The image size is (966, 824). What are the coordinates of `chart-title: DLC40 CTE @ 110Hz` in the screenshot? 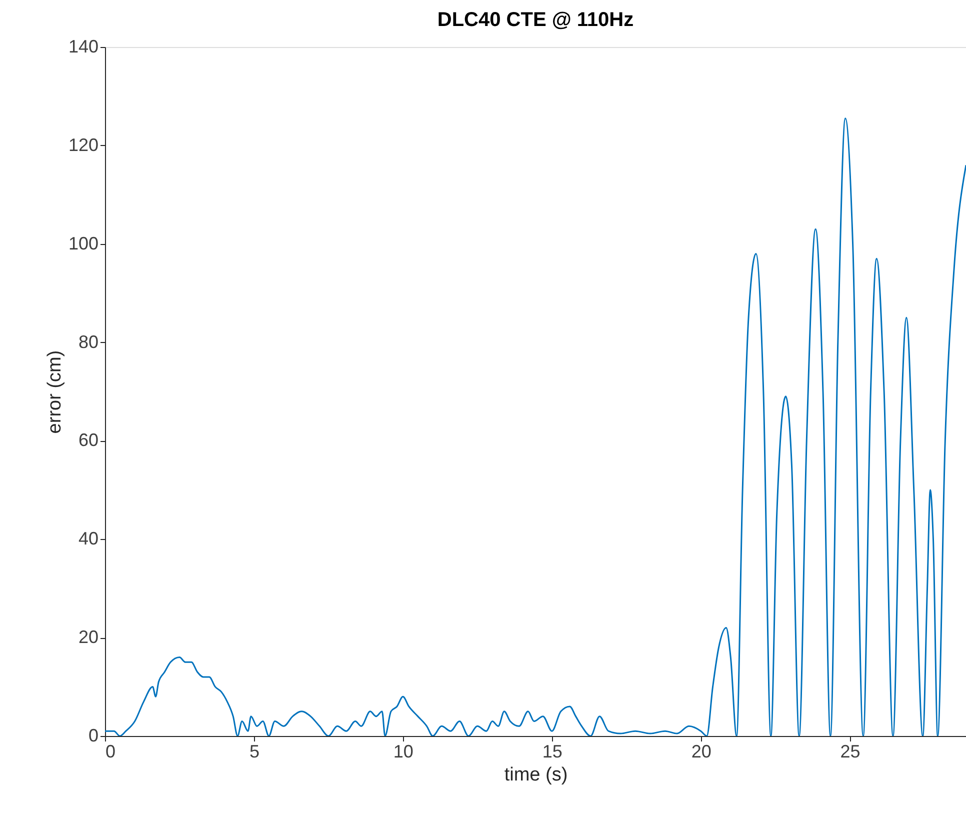 It's located at (535, 20).